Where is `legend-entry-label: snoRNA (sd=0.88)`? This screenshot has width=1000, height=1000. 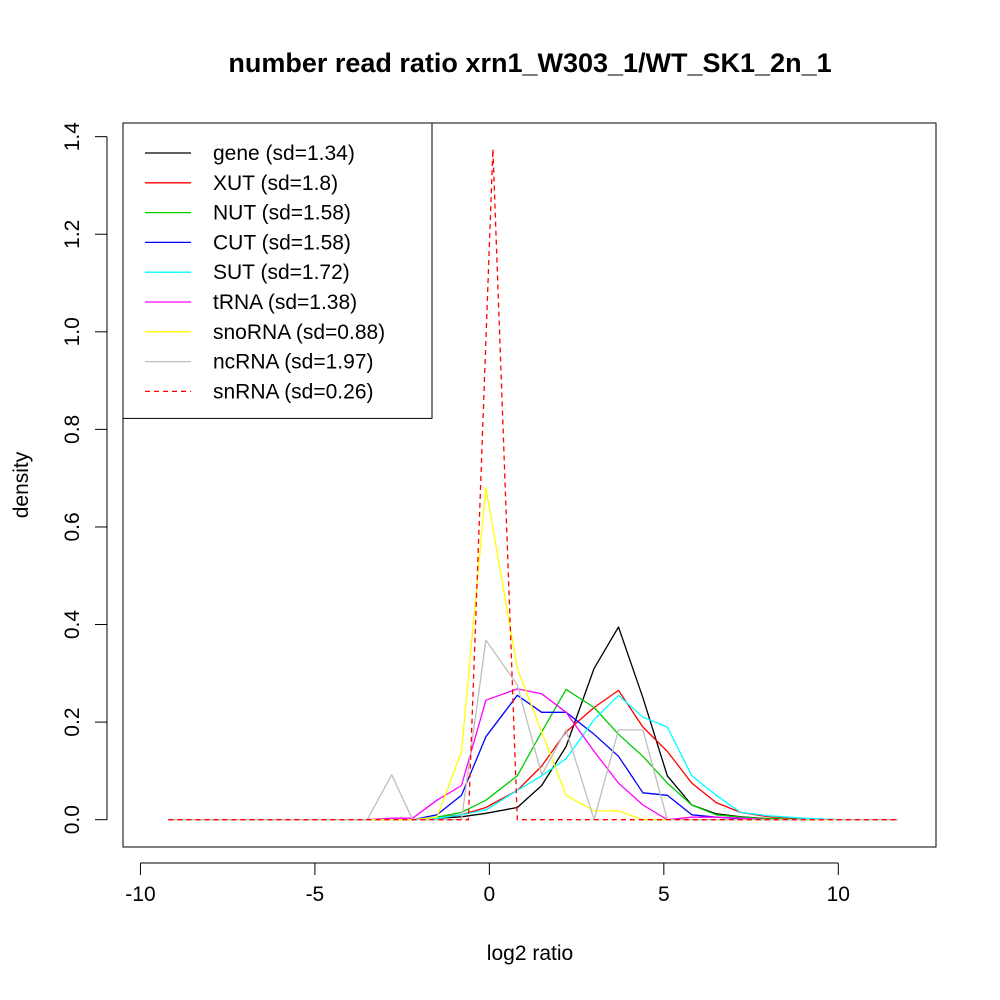 legend-entry-label: snoRNA (sd=0.88) is located at coordinates (299, 332).